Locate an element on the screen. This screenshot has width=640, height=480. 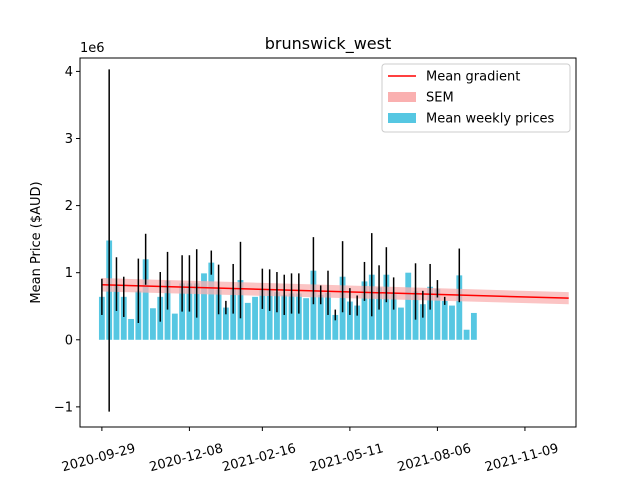
y-tick-label: 0 is located at coordinates (69, 340).